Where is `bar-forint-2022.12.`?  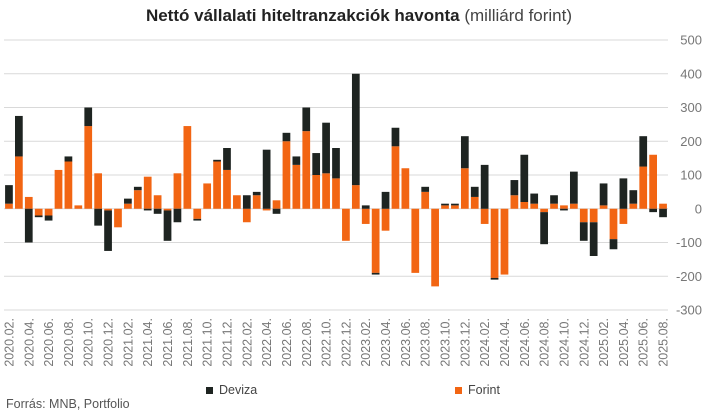
bar-forint-2022.12. is located at coordinates (346, 224).